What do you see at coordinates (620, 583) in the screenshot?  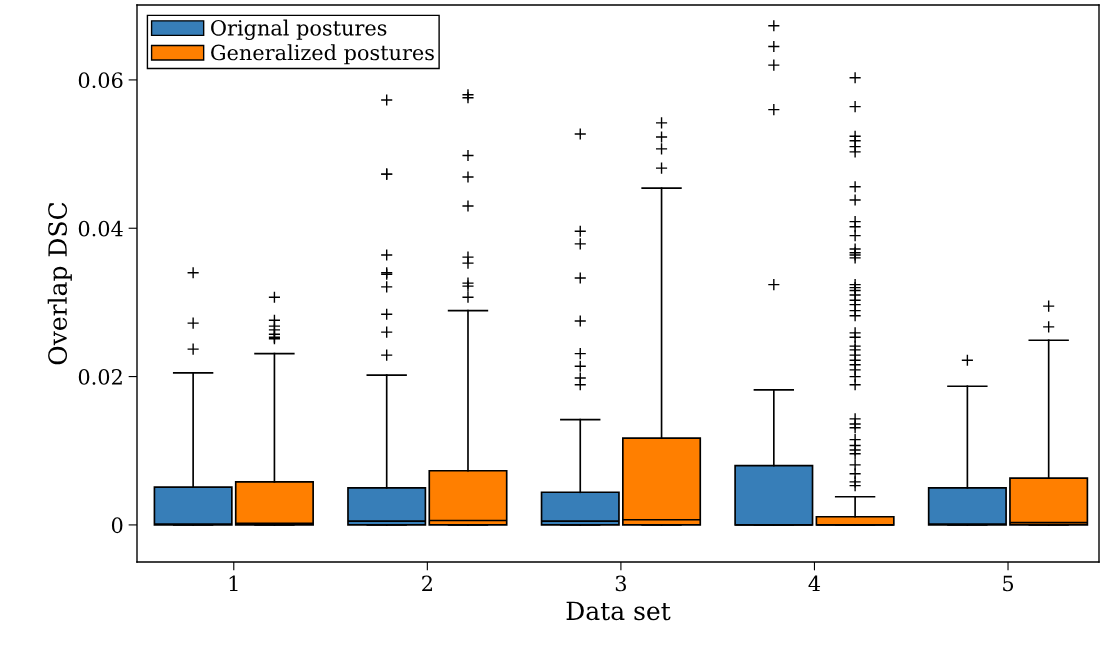 I see `x-tick-label: 3` at bounding box center [620, 583].